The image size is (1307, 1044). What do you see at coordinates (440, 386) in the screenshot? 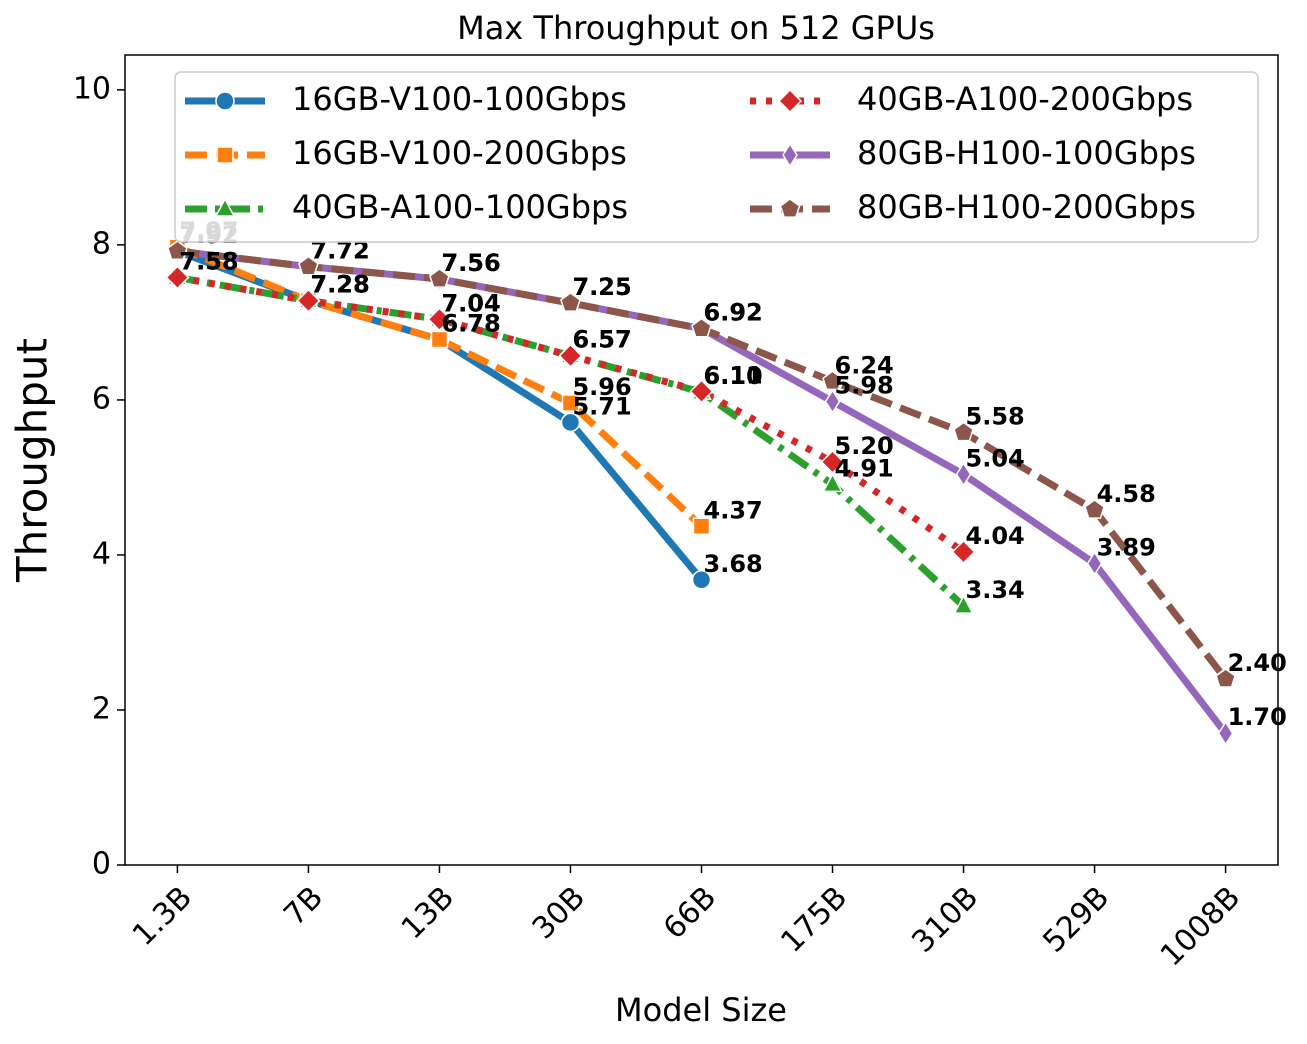
I see `series-line` at bounding box center [440, 386].